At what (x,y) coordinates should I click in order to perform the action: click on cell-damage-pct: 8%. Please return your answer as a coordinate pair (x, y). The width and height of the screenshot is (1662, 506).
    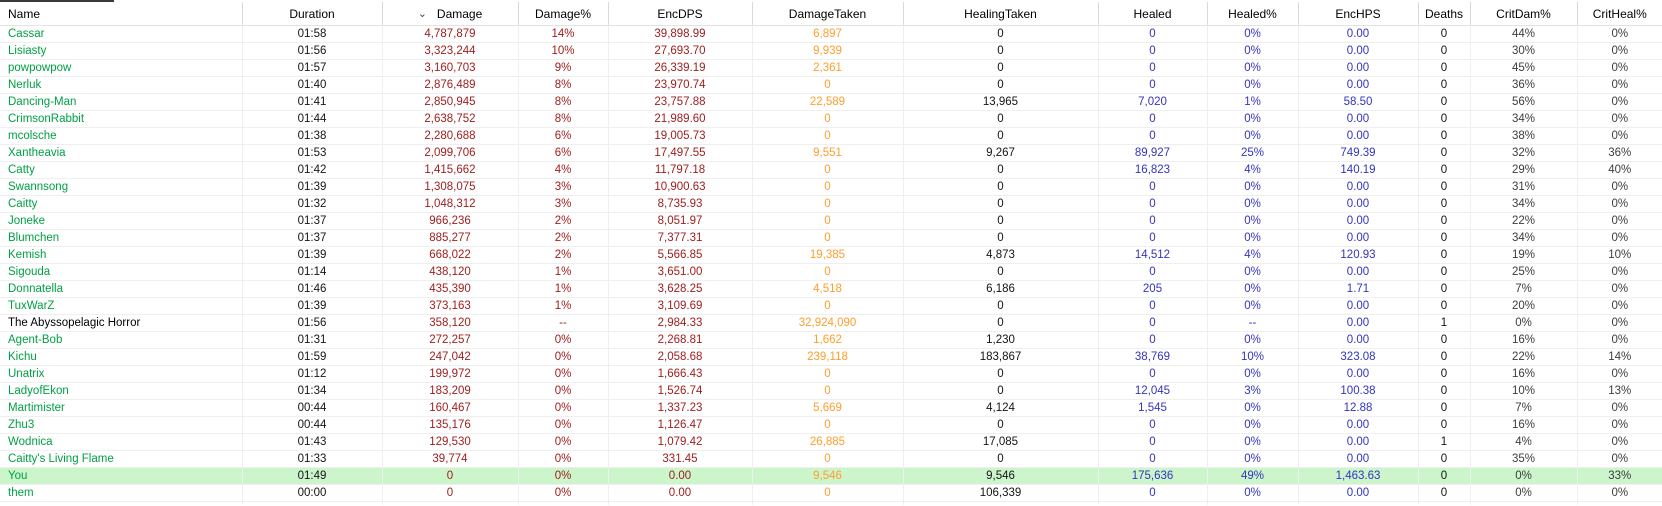
    Looking at the image, I should click on (563, 85).